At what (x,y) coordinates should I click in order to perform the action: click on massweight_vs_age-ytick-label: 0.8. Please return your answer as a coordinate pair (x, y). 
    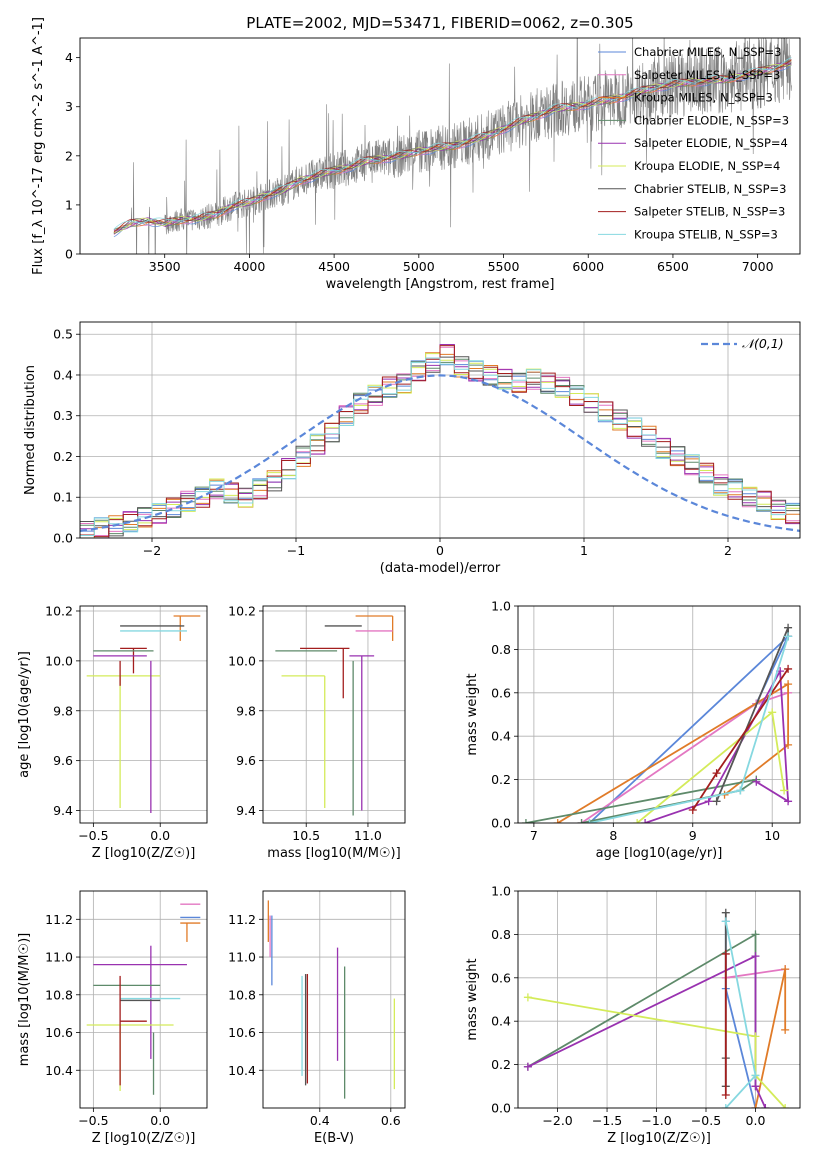
    Looking at the image, I should click on (501, 649).